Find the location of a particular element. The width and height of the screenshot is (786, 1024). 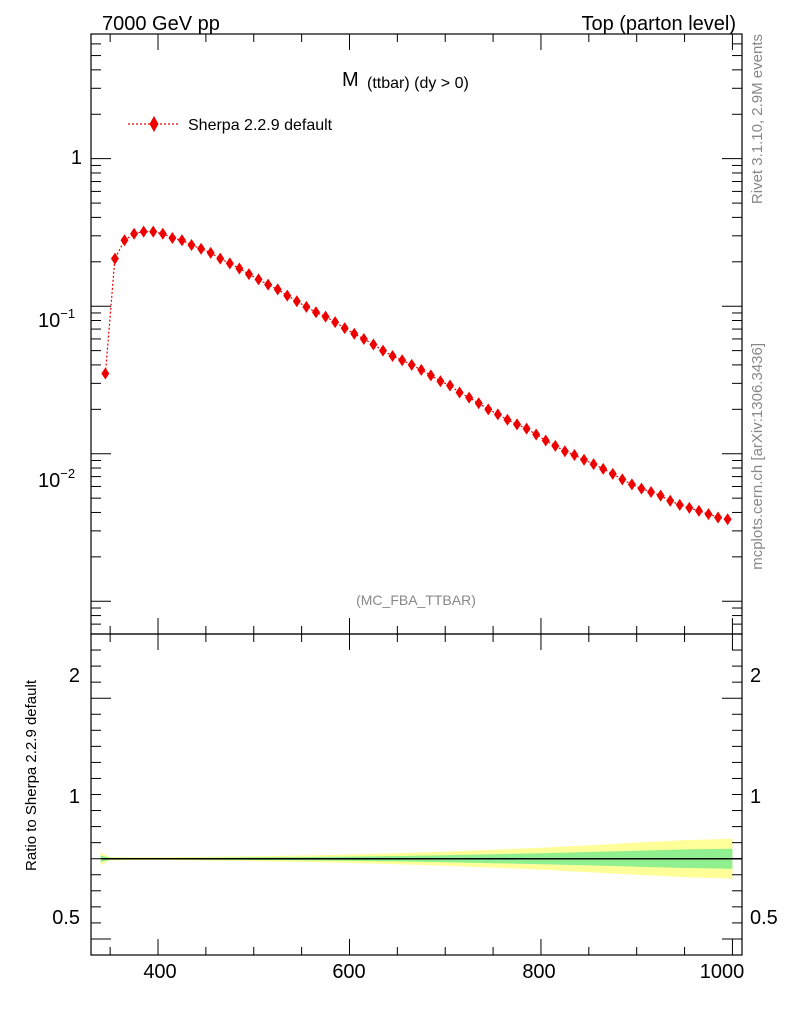

ratio-tick-label-1: 1 is located at coordinates (74, 797).